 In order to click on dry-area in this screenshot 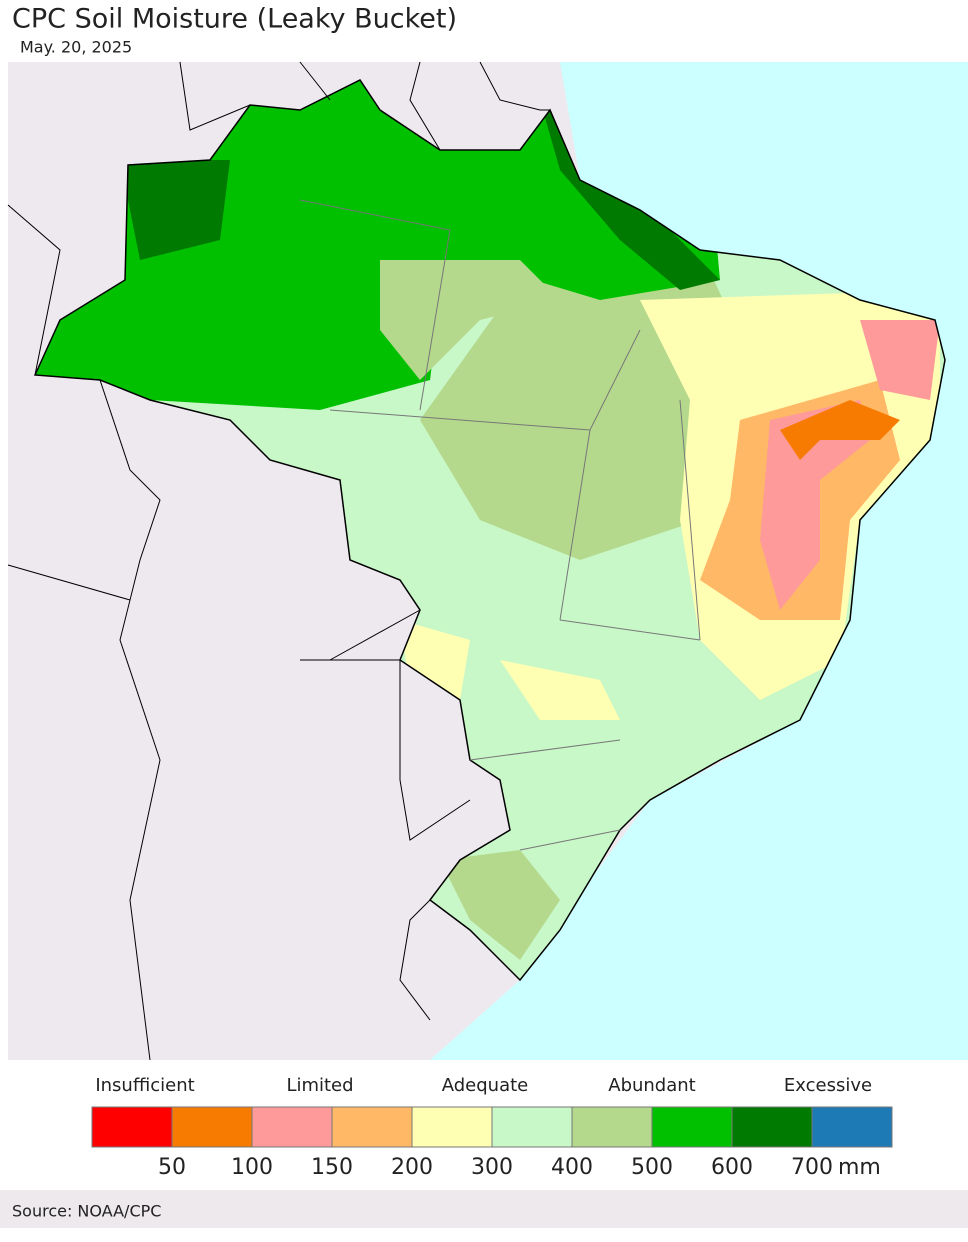, I will do `click(510, 670)`.